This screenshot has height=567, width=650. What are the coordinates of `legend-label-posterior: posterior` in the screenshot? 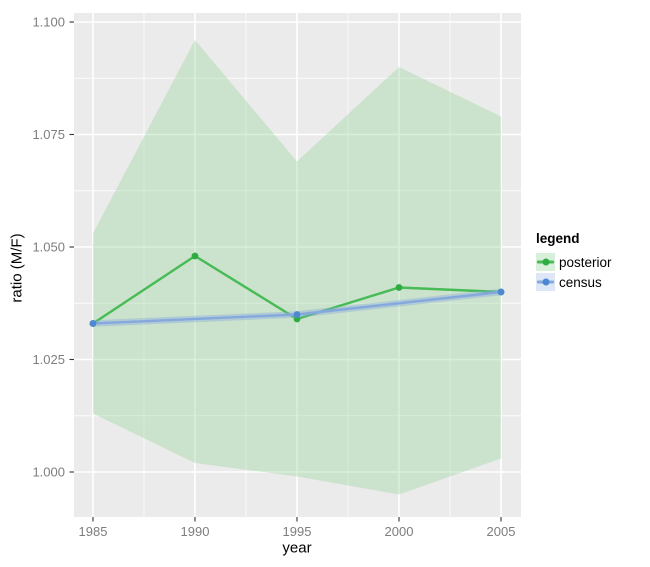 It's located at (585, 262).